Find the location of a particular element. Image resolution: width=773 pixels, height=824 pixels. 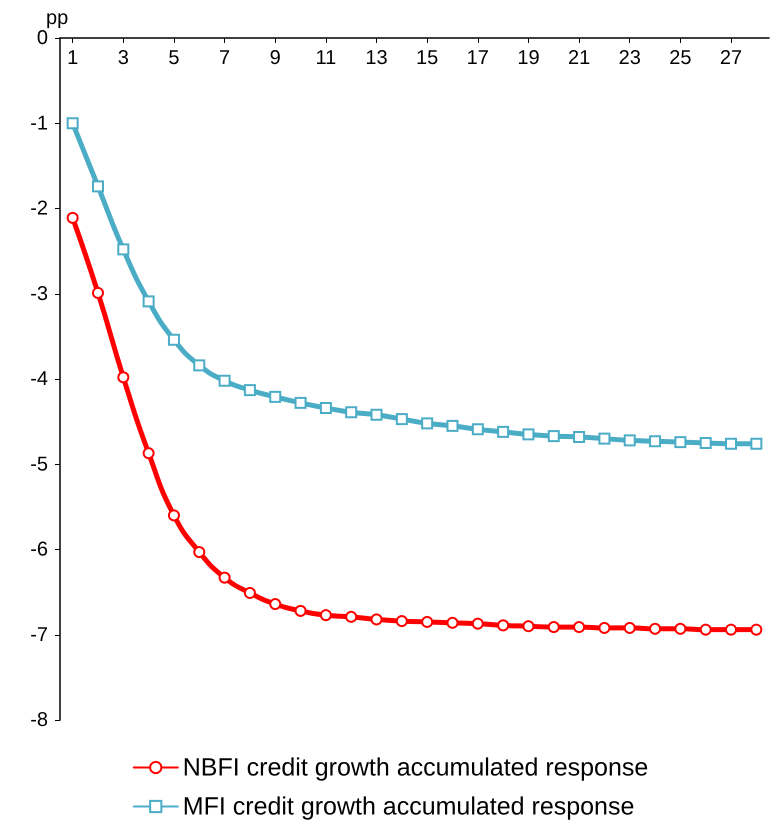

y-tick-label: -8 is located at coordinates (39, 720).